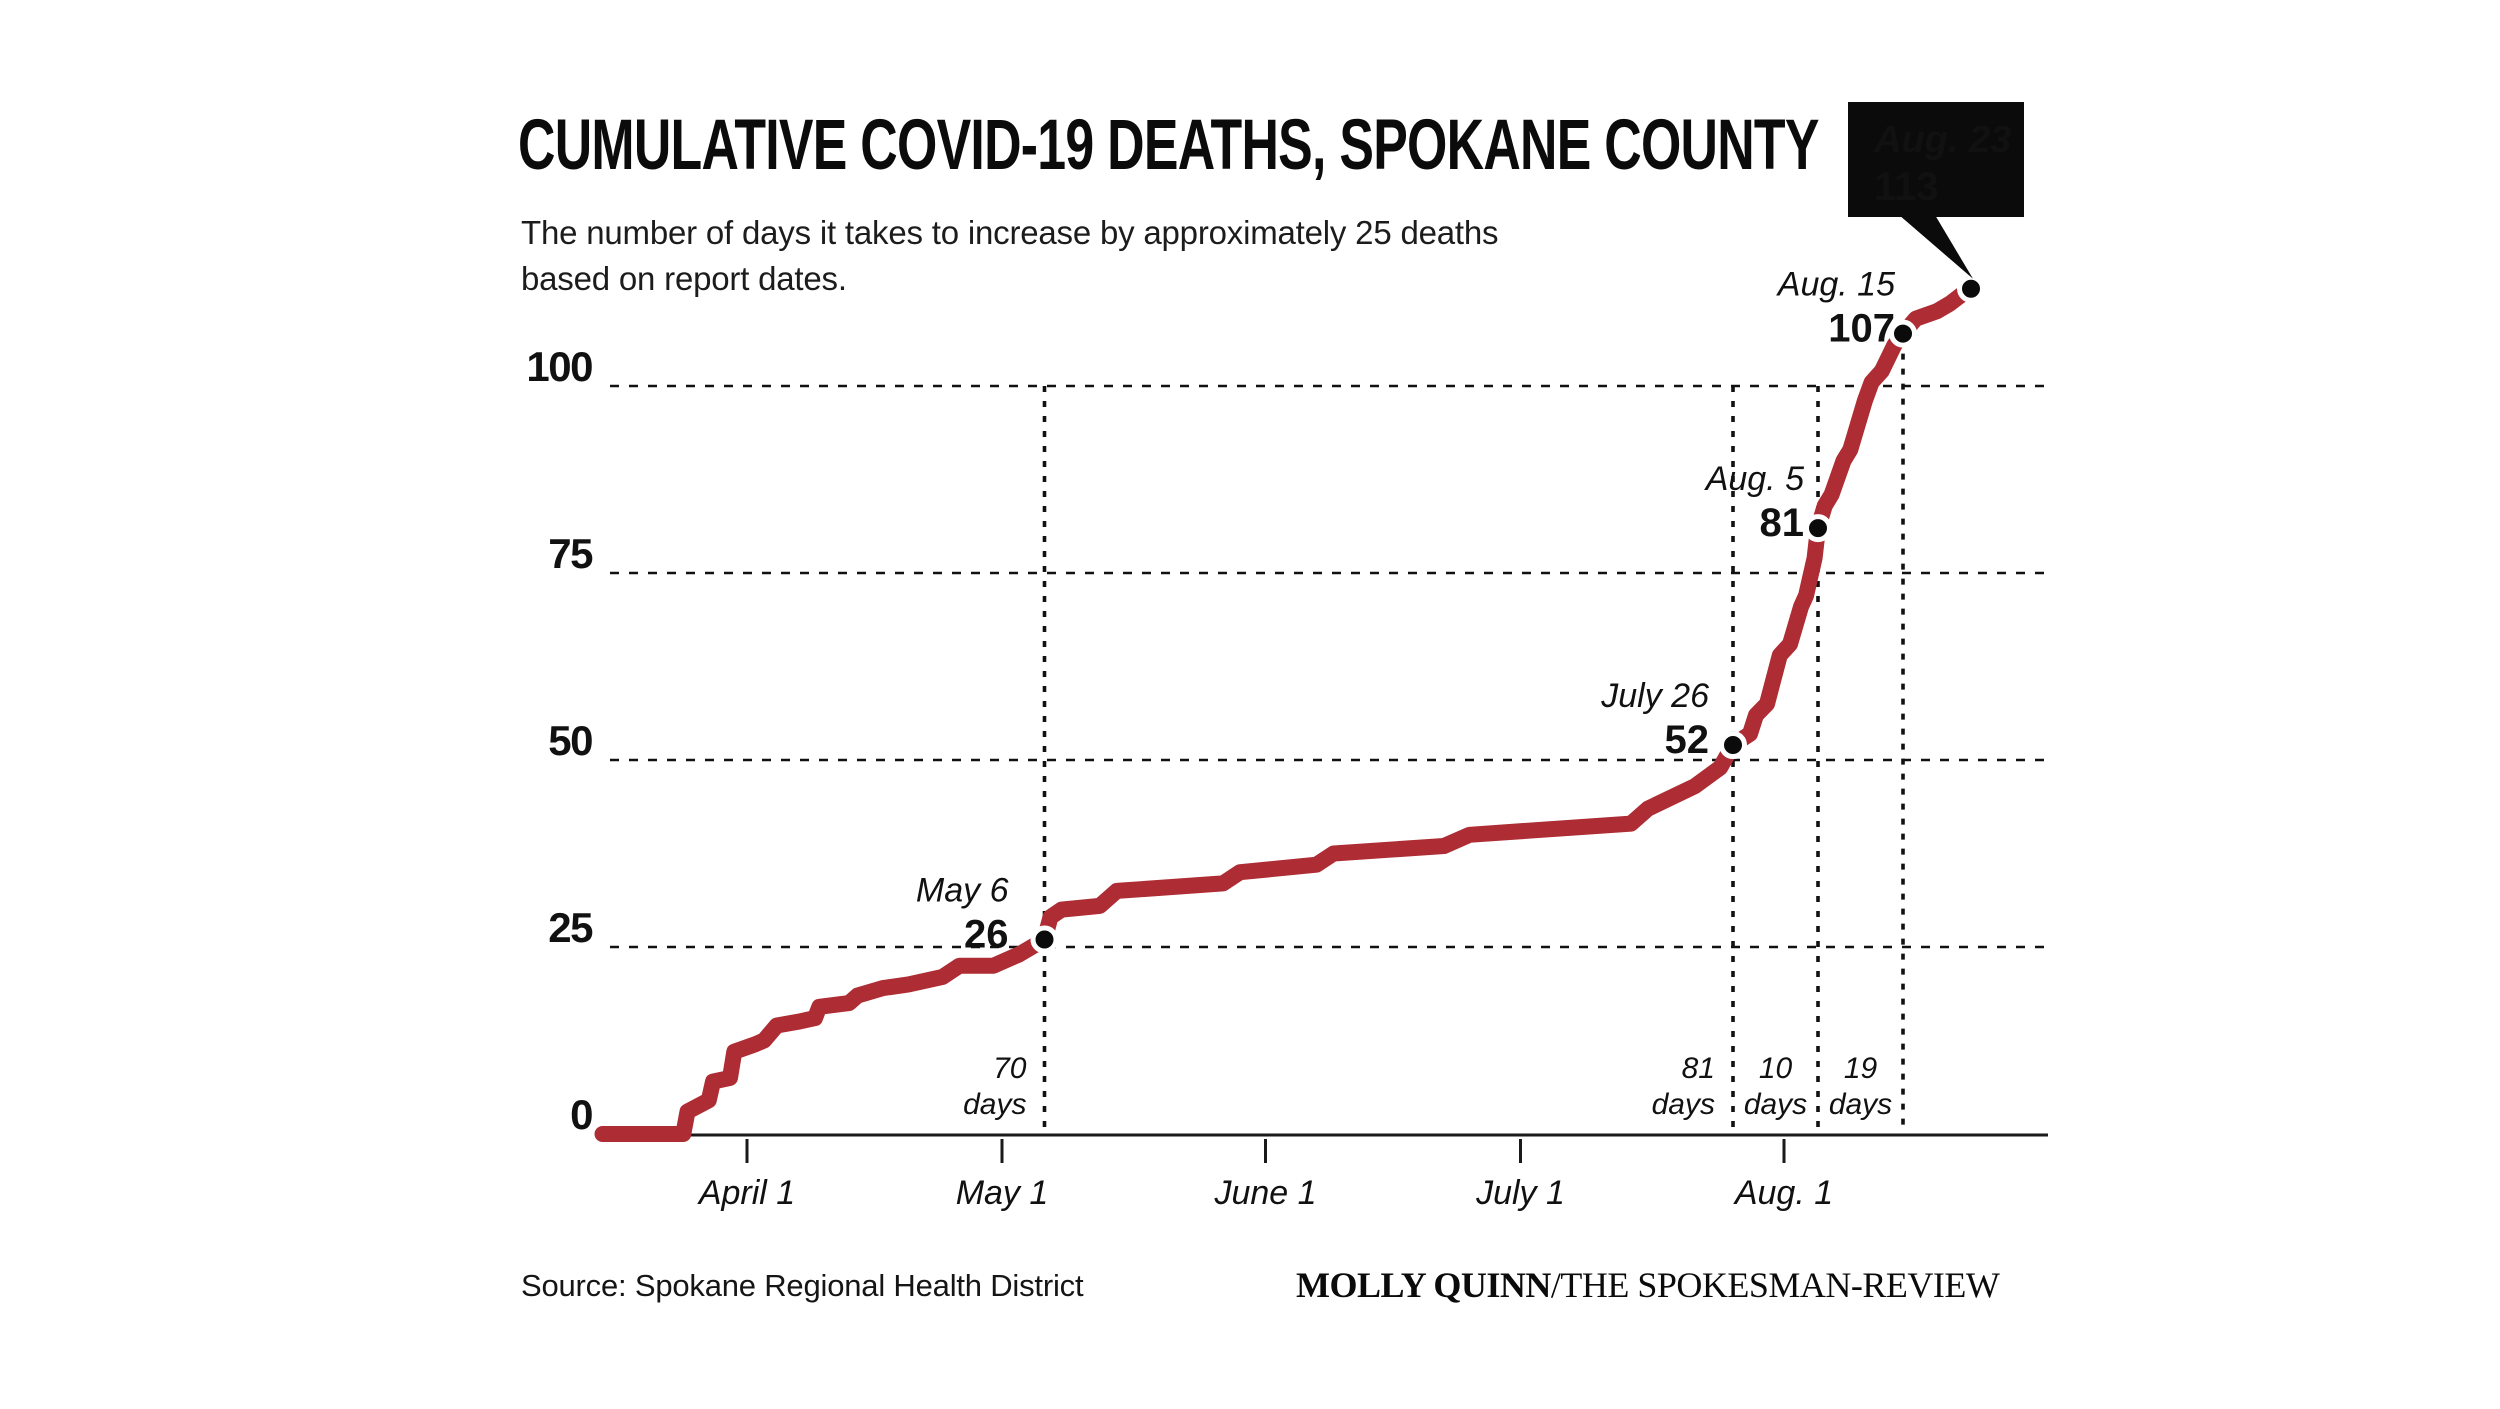  What do you see at coordinates (1365, 1172) in the screenshot?
I see `axis-layer: April 1 May 1 June 1 July 1 Aug. 1` at bounding box center [1365, 1172].